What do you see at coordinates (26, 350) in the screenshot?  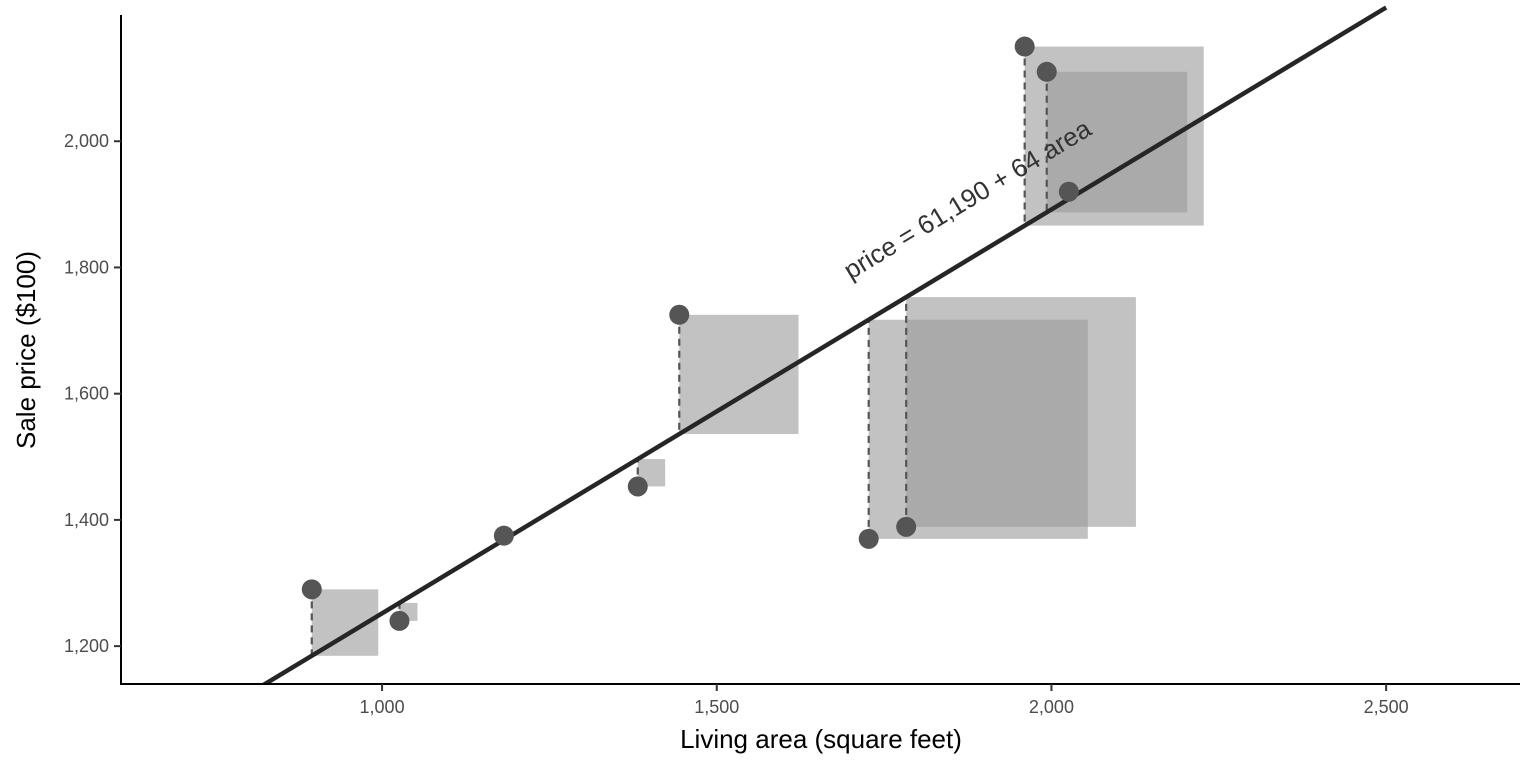 I see `y-axis-title: Sale price ($100)` at bounding box center [26, 350].